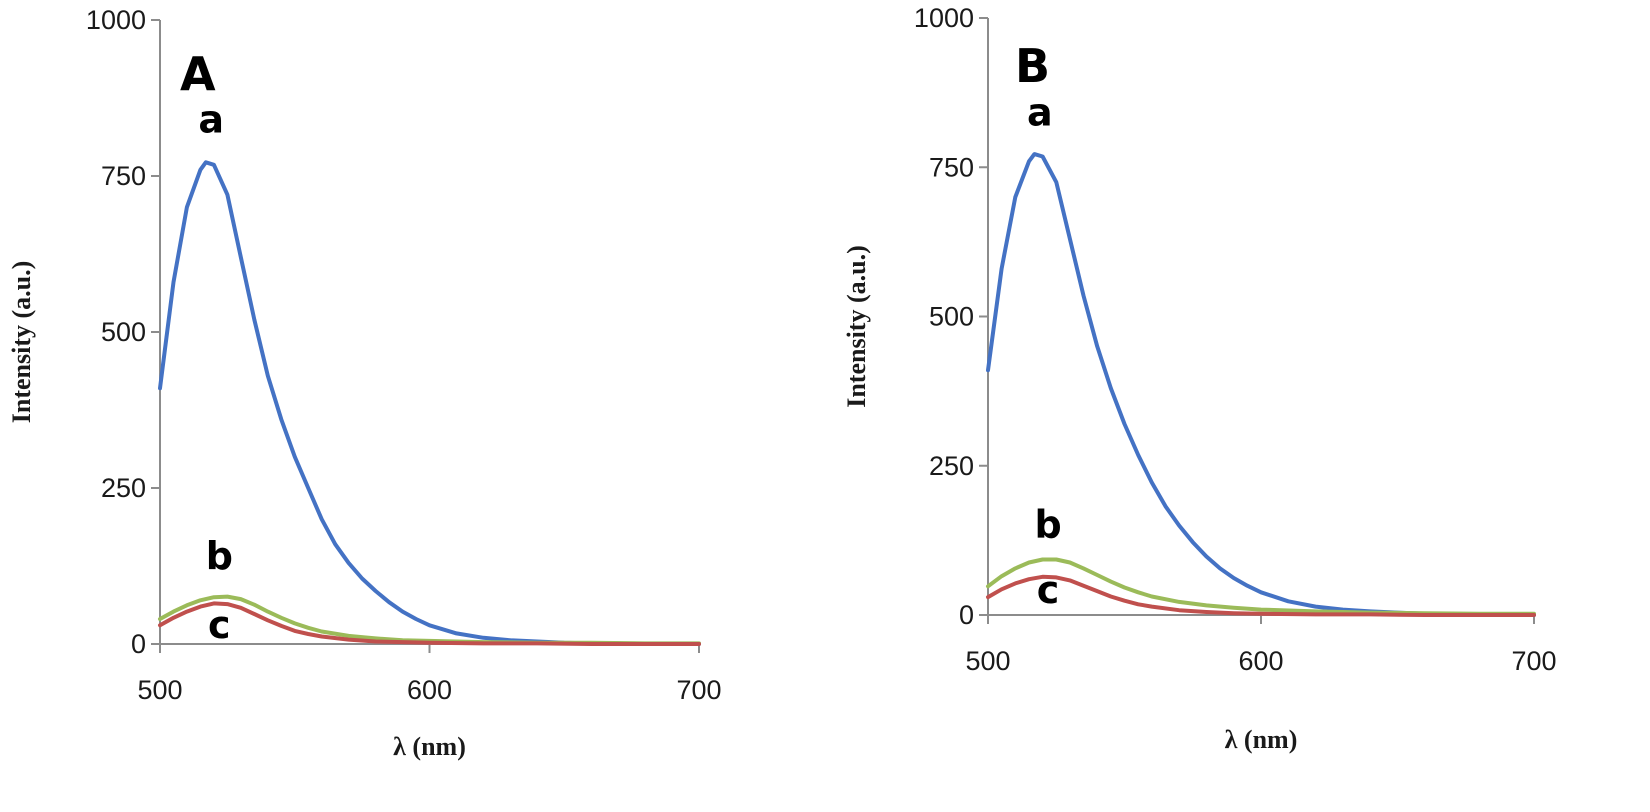  What do you see at coordinates (1032, 66) in the screenshot?
I see `panel-label: B` at bounding box center [1032, 66].